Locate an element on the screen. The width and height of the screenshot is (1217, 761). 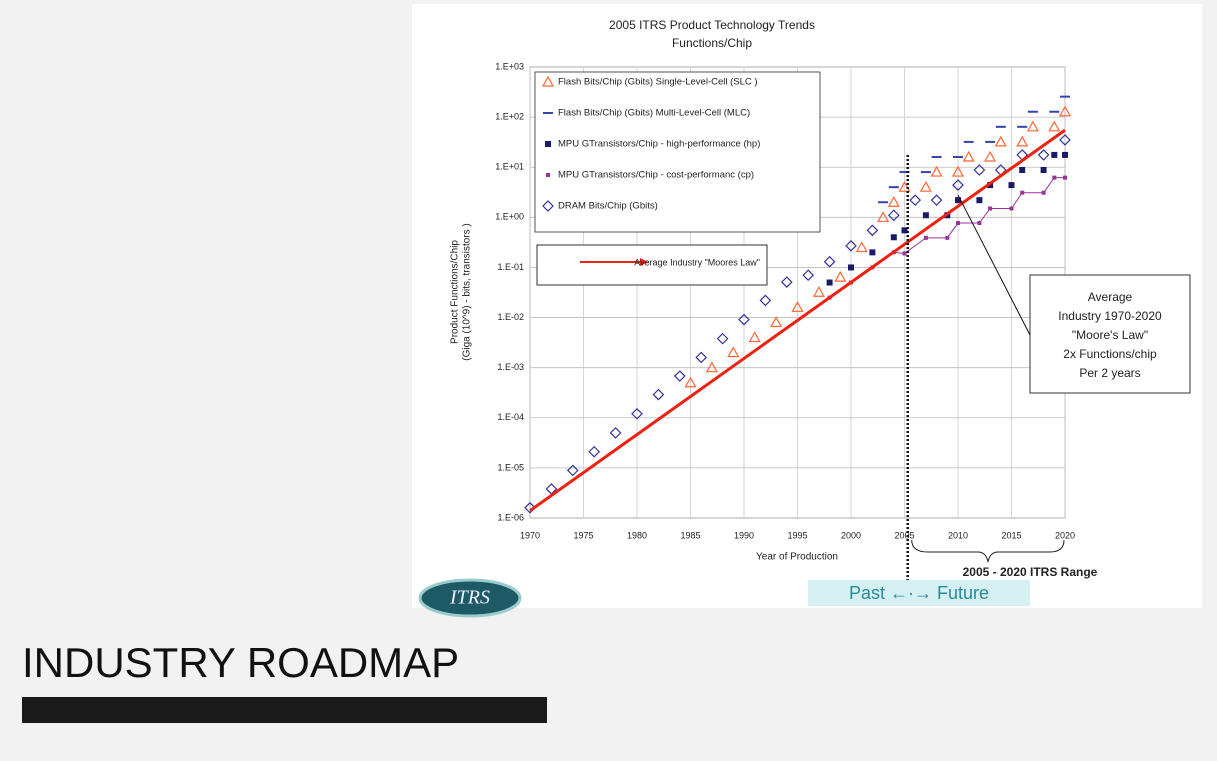
y-tick-label: 1.E+01 is located at coordinates (509, 167).